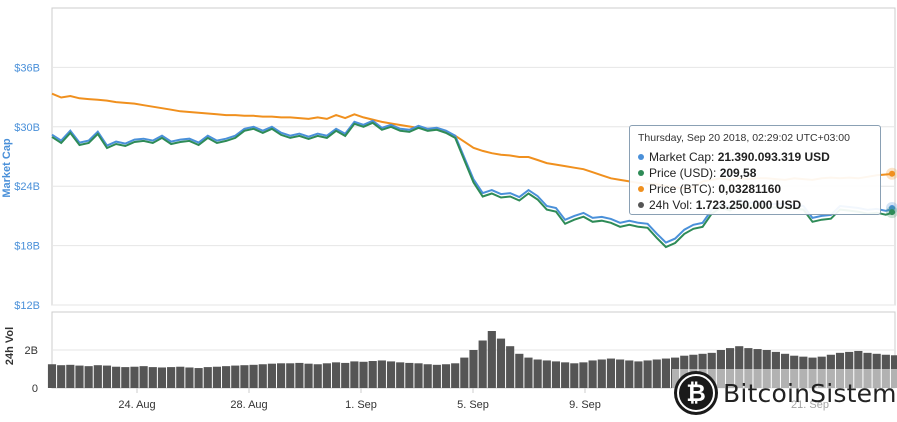 This screenshot has height=422, width=897. Describe the element at coordinates (810, 393) in the screenshot. I see `watermark-text: BitcoinSistemi` at that location.